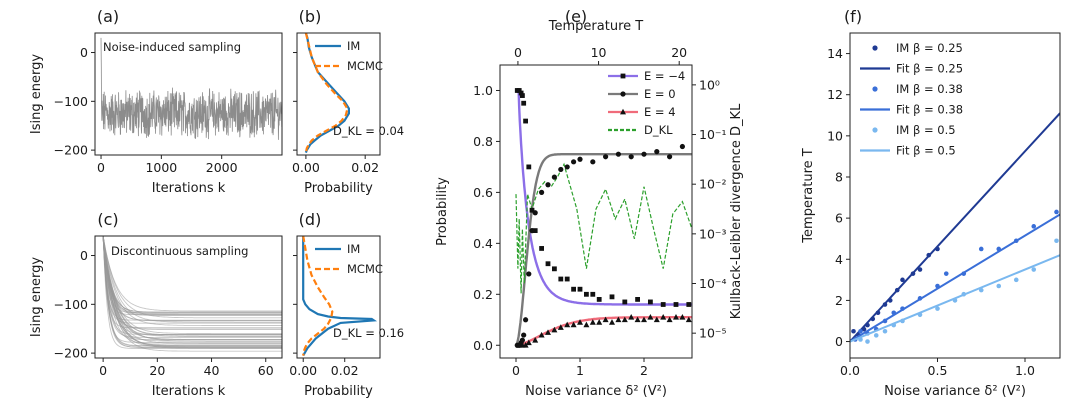  What do you see at coordinates (107, 219) in the screenshot?
I see `panel-label: (c)` at bounding box center [107, 219].